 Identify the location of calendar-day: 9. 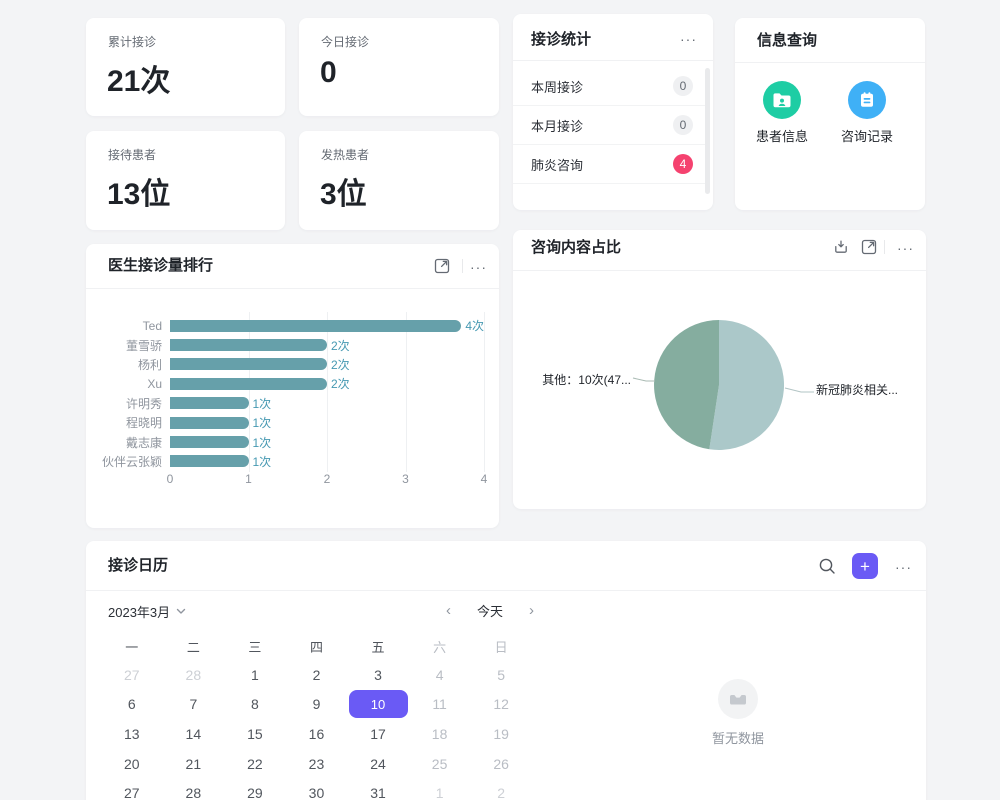
(316, 704).